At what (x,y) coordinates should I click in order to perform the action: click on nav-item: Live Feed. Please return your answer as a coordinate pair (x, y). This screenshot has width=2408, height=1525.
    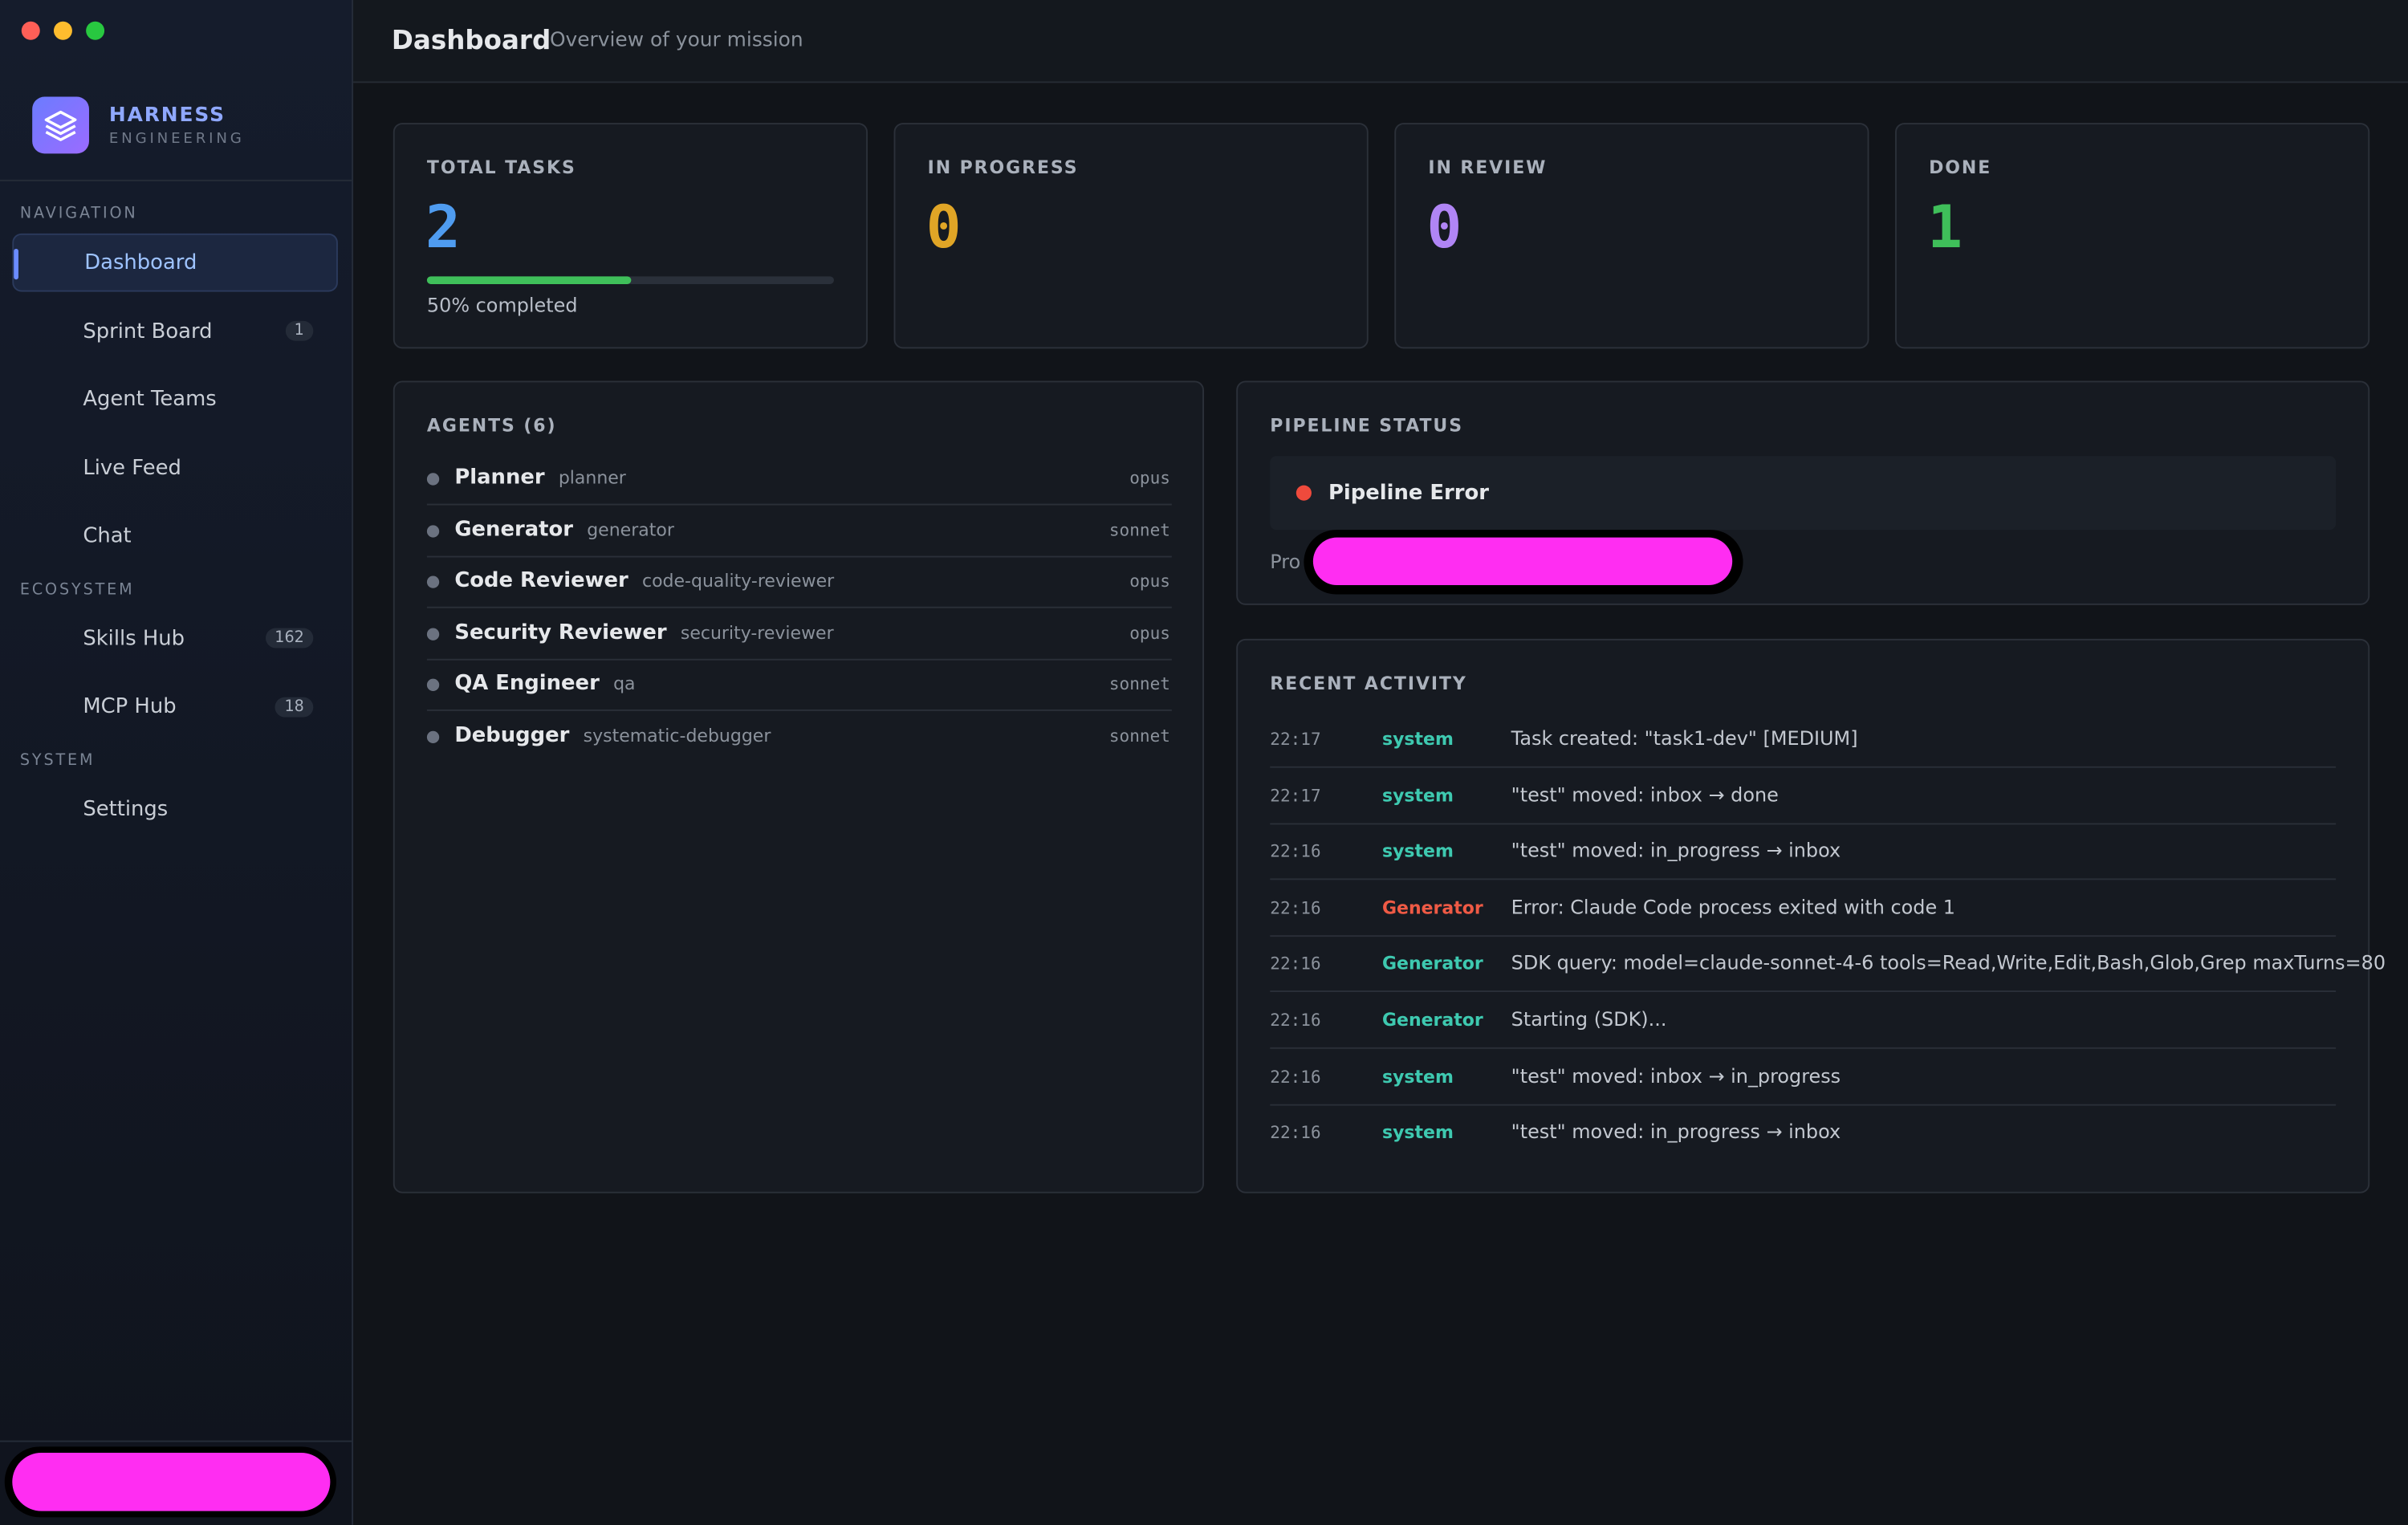
    Looking at the image, I should click on (175, 468).